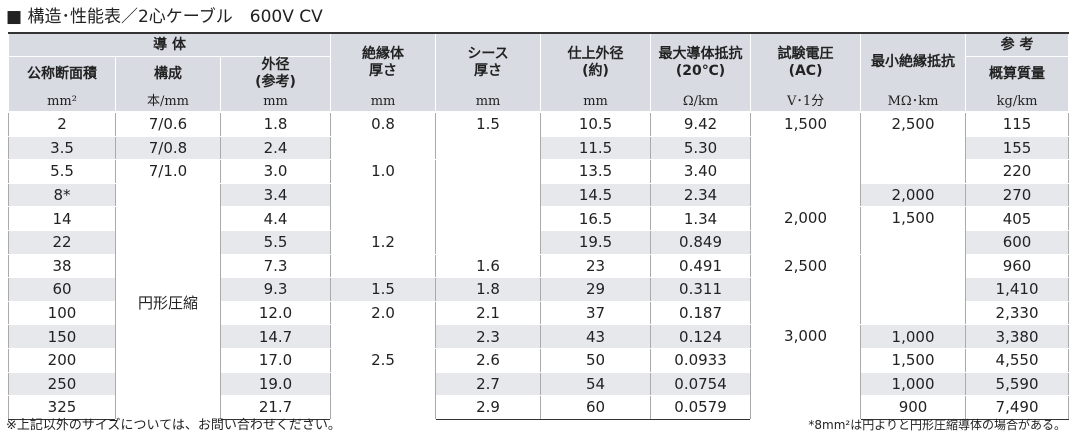  I want to click on table-cell: 405, so click(1017, 218).